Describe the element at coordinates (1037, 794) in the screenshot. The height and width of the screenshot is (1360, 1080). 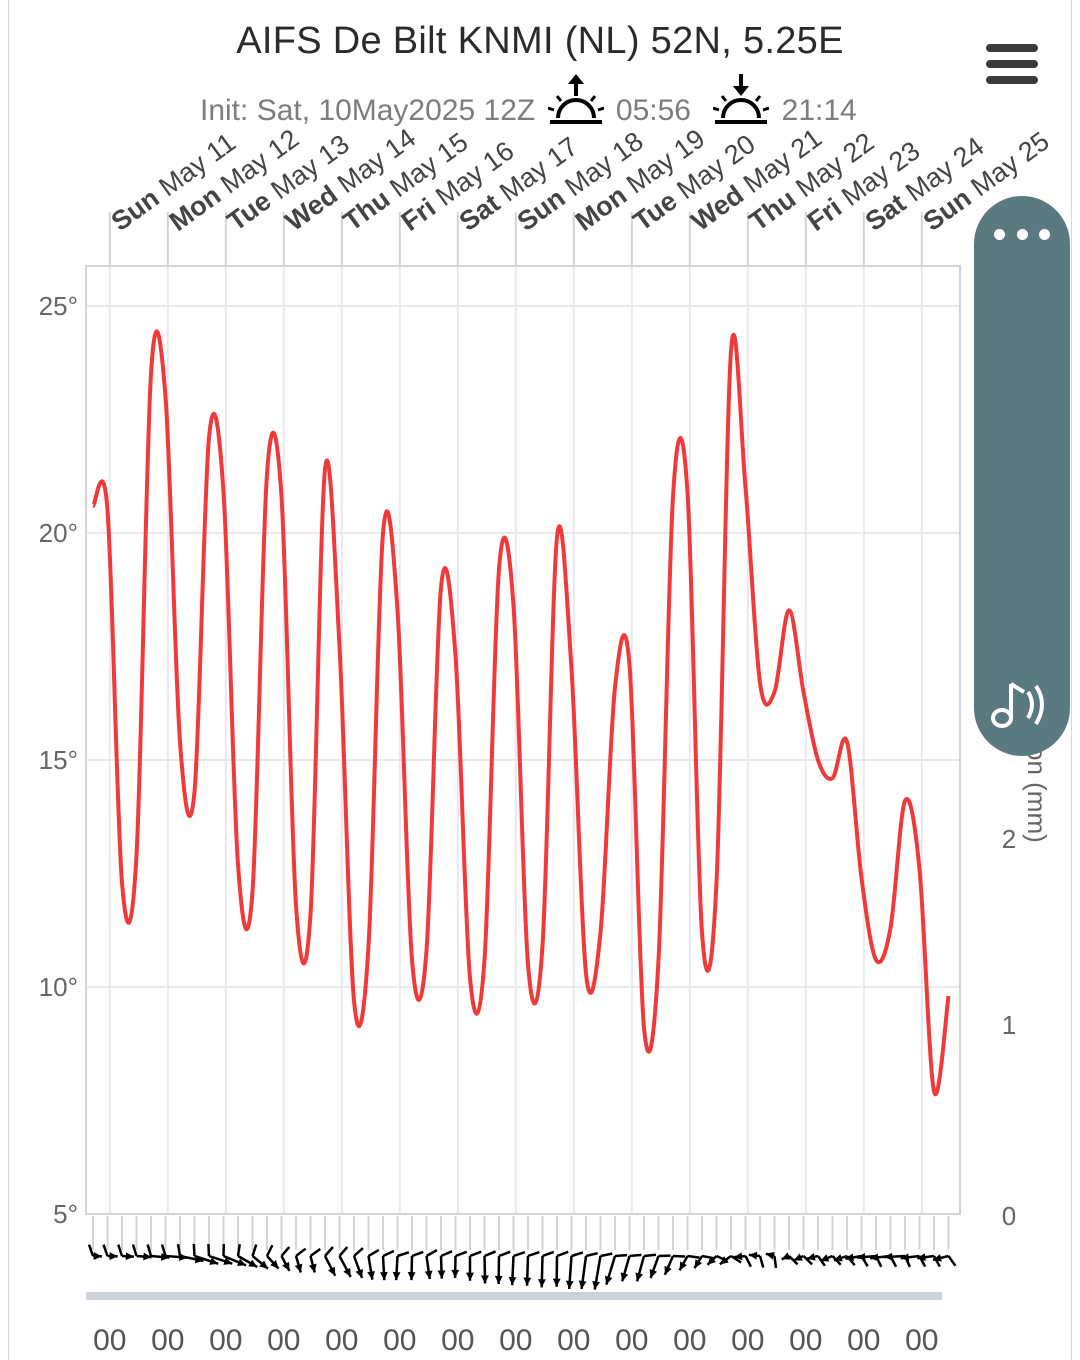
I see `right-axis-label: on (mm)` at that location.